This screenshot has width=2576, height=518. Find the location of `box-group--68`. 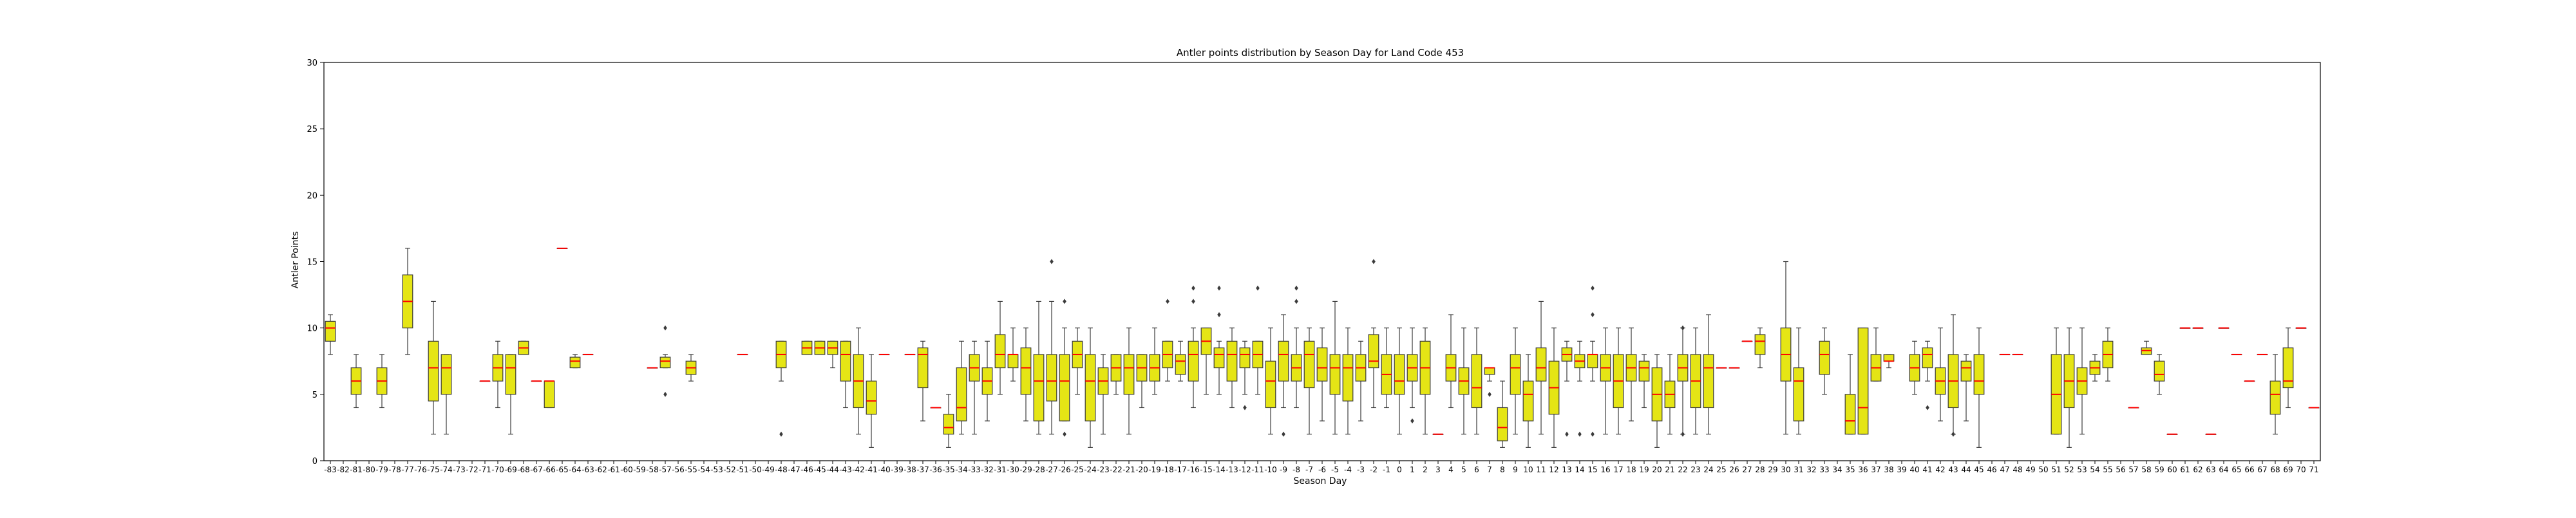

box-group--68 is located at coordinates (523, 347).